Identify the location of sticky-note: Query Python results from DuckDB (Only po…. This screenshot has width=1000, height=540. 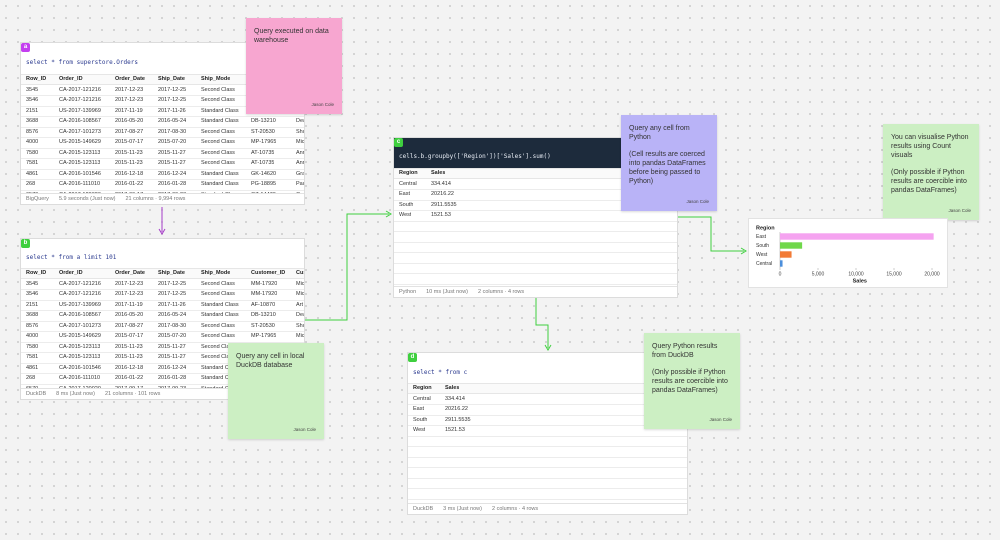
(692, 381).